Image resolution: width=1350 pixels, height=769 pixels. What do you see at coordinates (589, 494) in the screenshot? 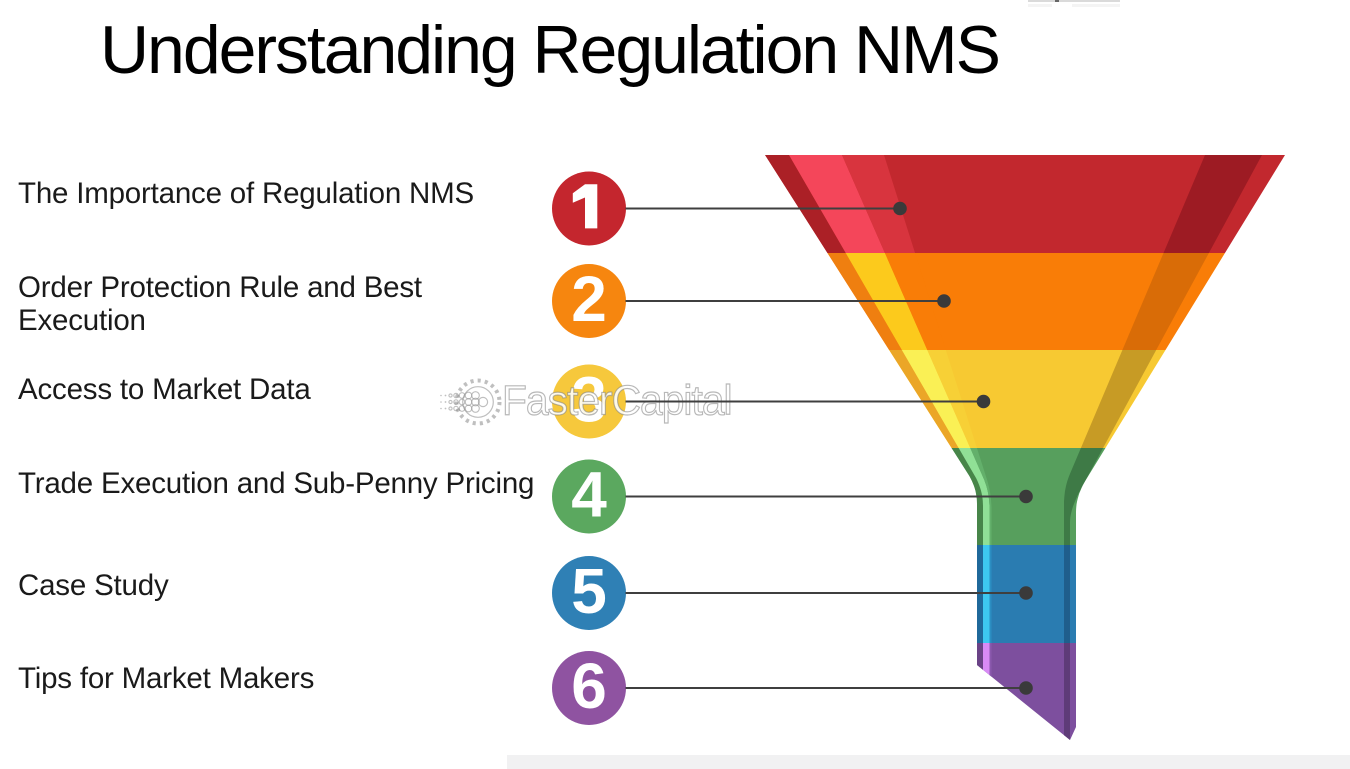
I see `svg-text: 4` at bounding box center [589, 494].